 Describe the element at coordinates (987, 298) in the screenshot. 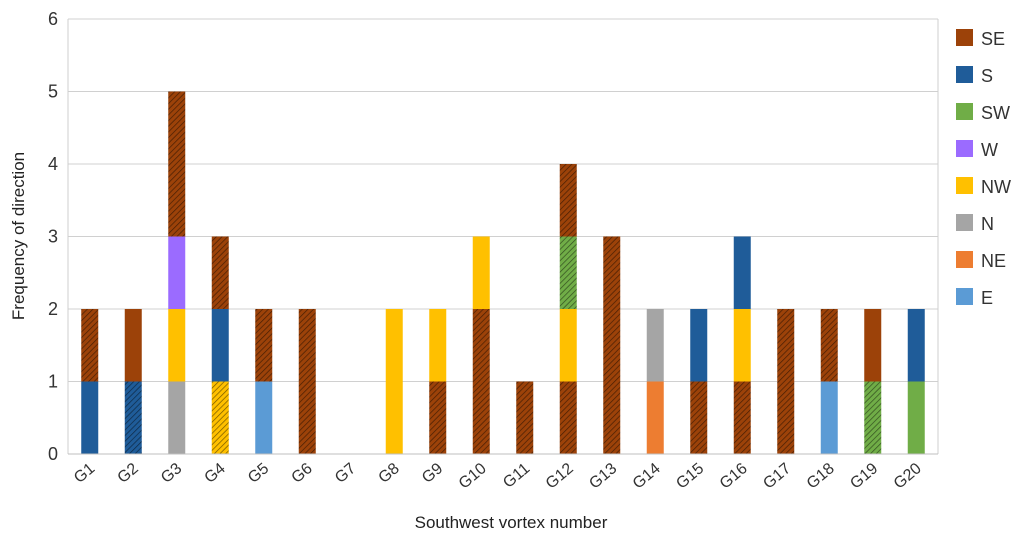

I see `legend-label-E: E` at that location.